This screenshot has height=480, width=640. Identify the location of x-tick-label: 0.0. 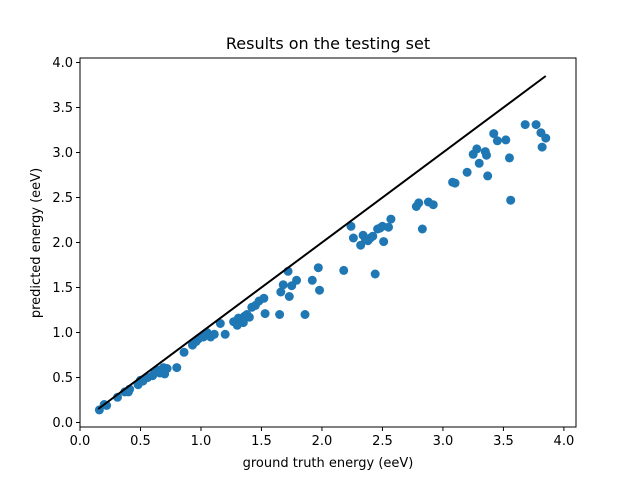
(80, 441).